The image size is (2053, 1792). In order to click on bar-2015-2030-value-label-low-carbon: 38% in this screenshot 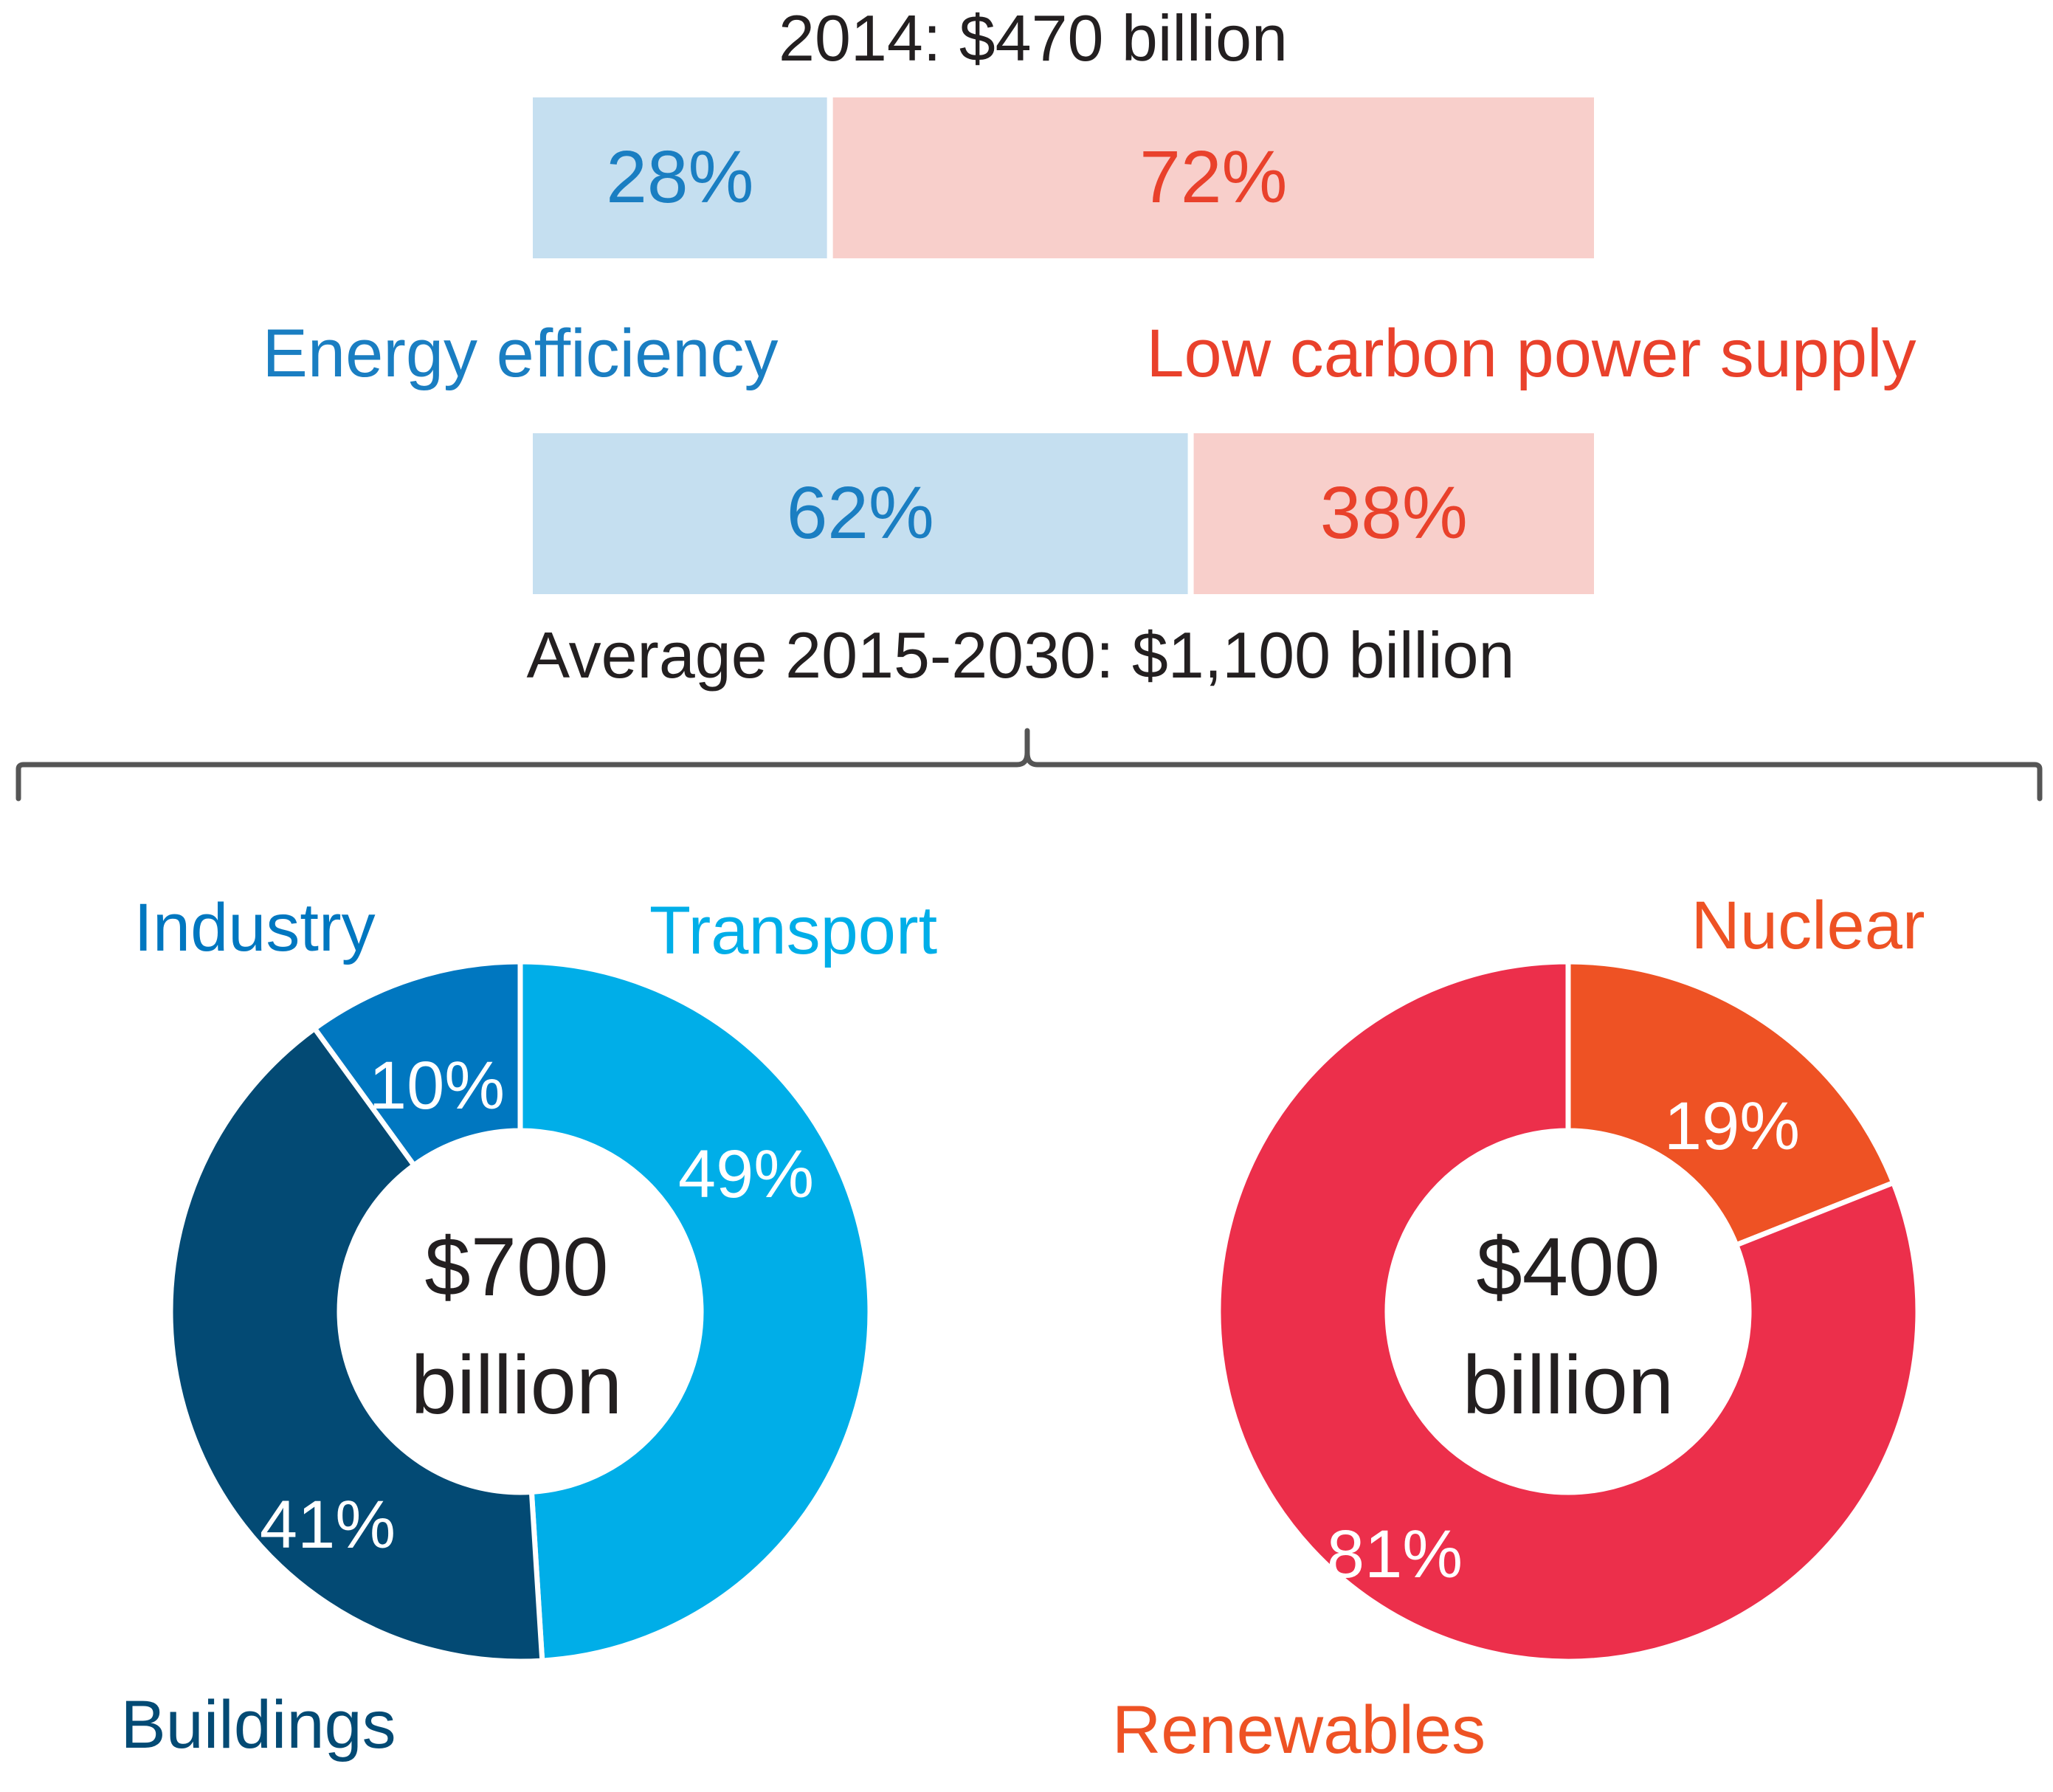, I will do `click(1394, 513)`.